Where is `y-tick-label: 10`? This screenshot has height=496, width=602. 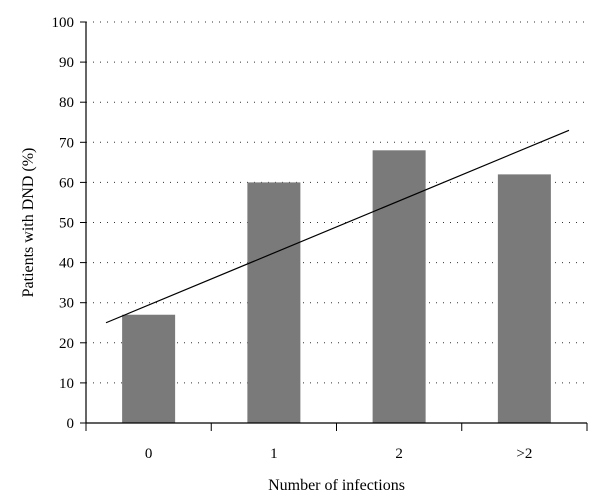 y-tick-label: 10 is located at coordinates (66, 384).